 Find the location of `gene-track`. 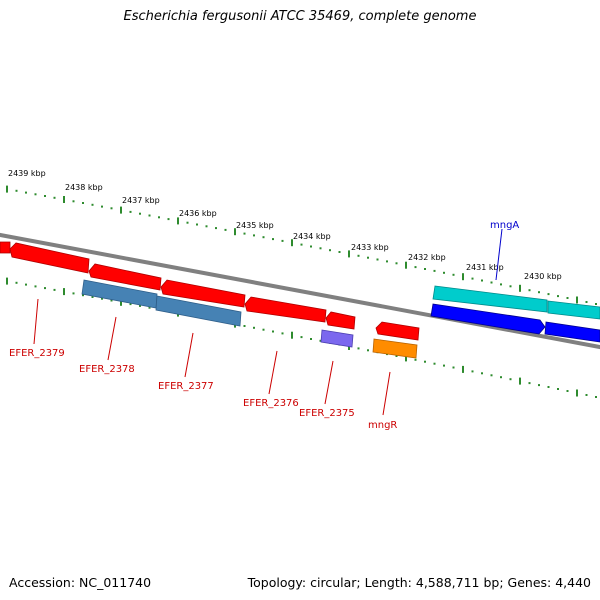

gene-track is located at coordinates (249, 319).